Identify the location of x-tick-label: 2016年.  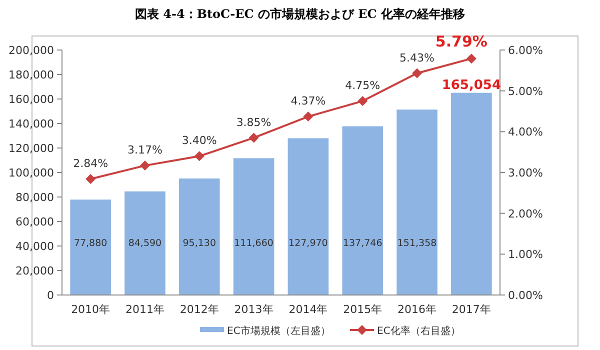
(417, 309).